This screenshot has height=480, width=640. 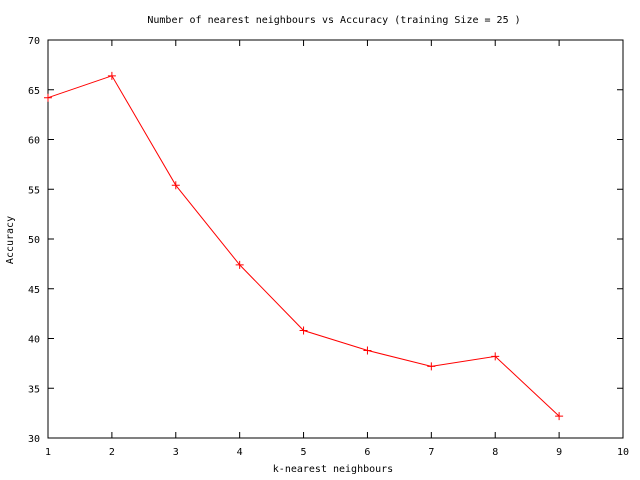 What do you see at coordinates (367, 452) in the screenshot?
I see `x-tick-label: 6` at bounding box center [367, 452].